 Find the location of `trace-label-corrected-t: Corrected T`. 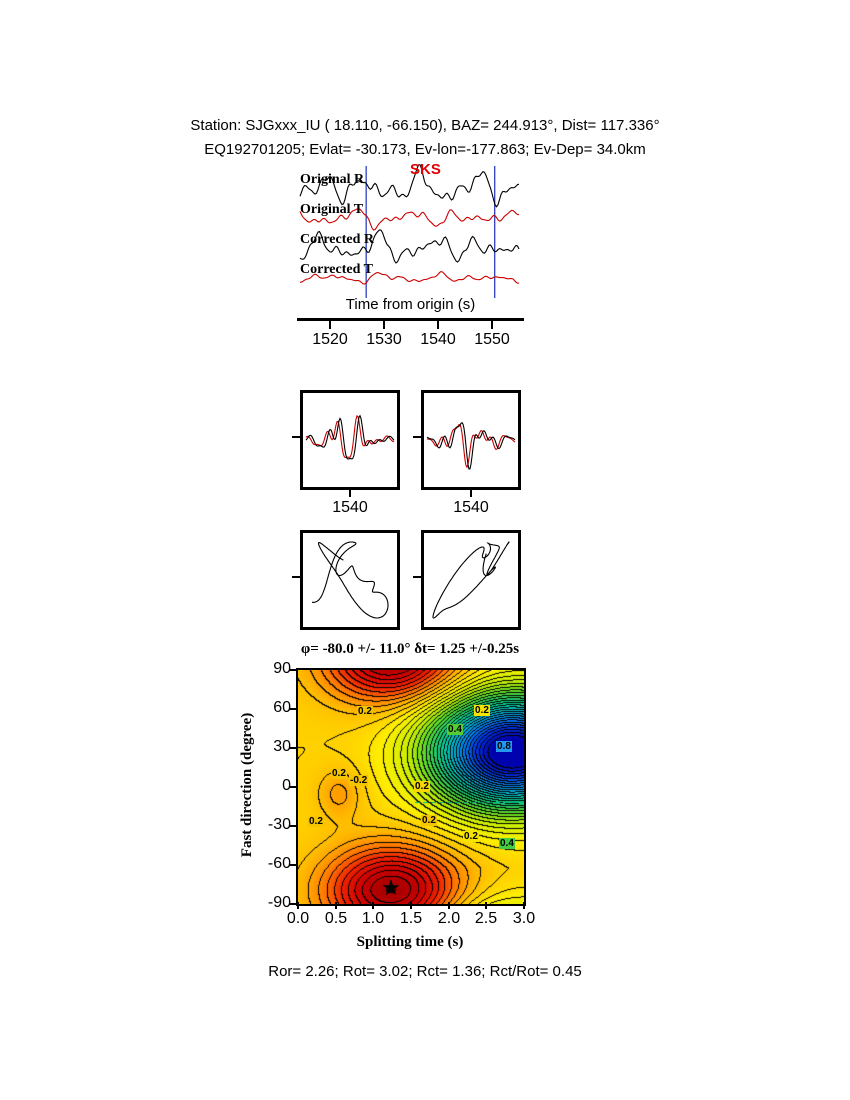

trace-label-corrected-t: Corrected T is located at coordinates (336, 269).